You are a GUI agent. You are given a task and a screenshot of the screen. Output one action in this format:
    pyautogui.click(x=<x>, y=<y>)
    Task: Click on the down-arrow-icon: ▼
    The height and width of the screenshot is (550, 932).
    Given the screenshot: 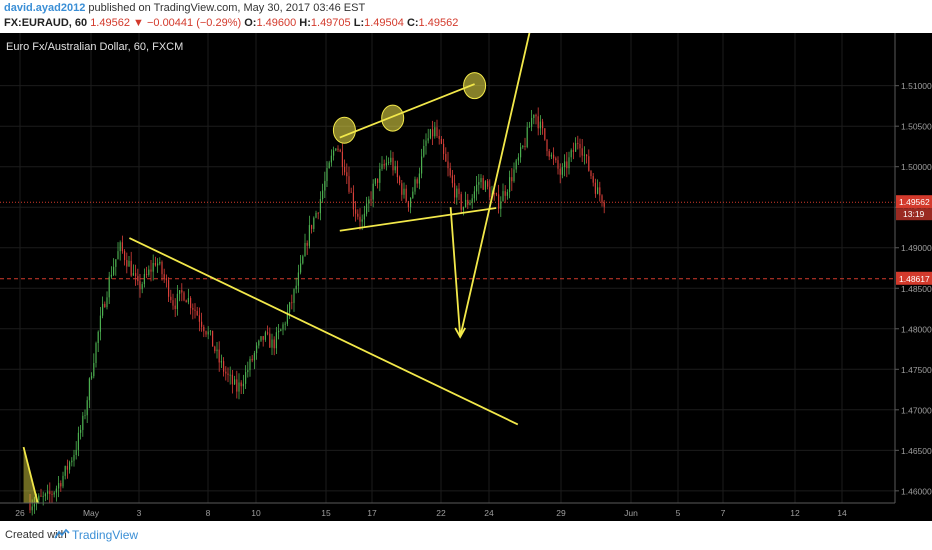 What is the action you would take?
    pyautogui.click(x=138, y=23)
    